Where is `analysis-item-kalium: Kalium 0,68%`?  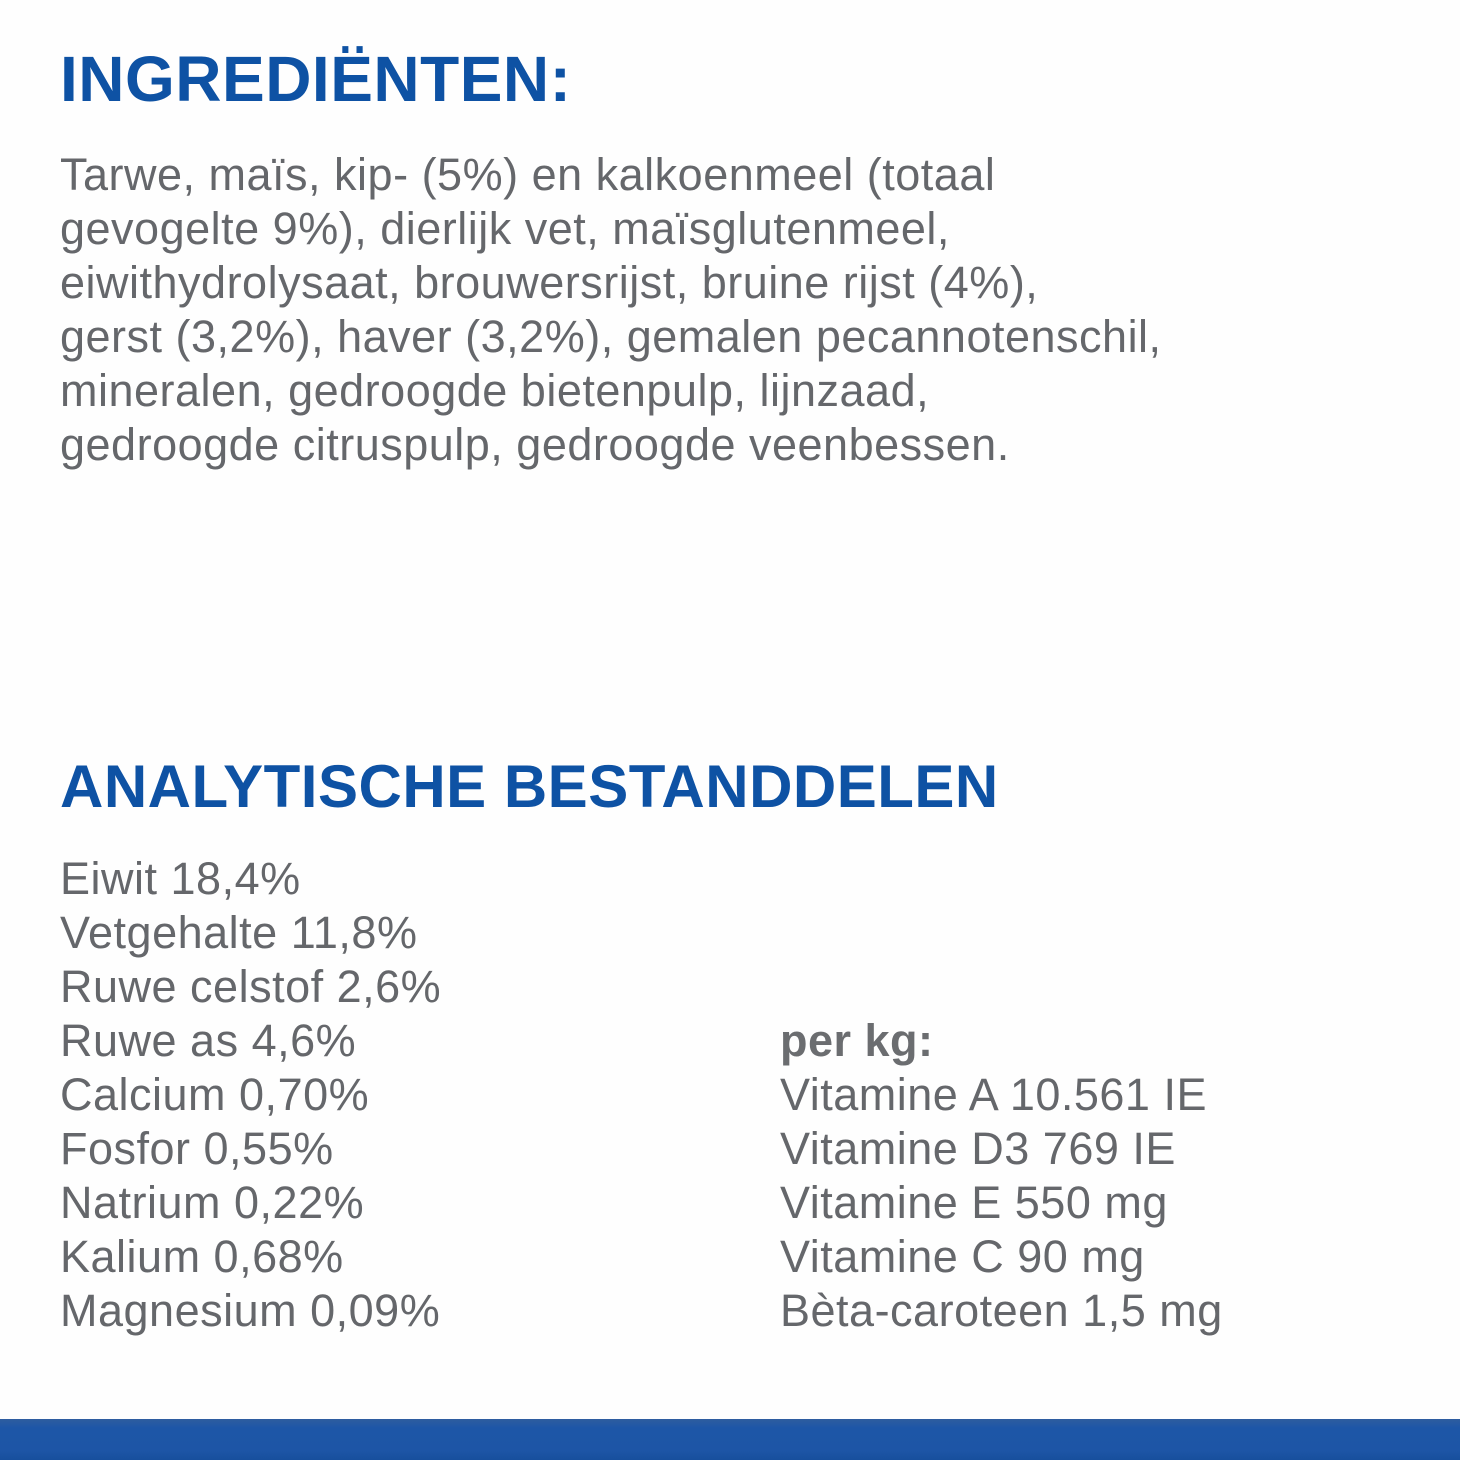
analysis-item-kalium: Kalium 0,68% is located at coordinates (202, 1256).